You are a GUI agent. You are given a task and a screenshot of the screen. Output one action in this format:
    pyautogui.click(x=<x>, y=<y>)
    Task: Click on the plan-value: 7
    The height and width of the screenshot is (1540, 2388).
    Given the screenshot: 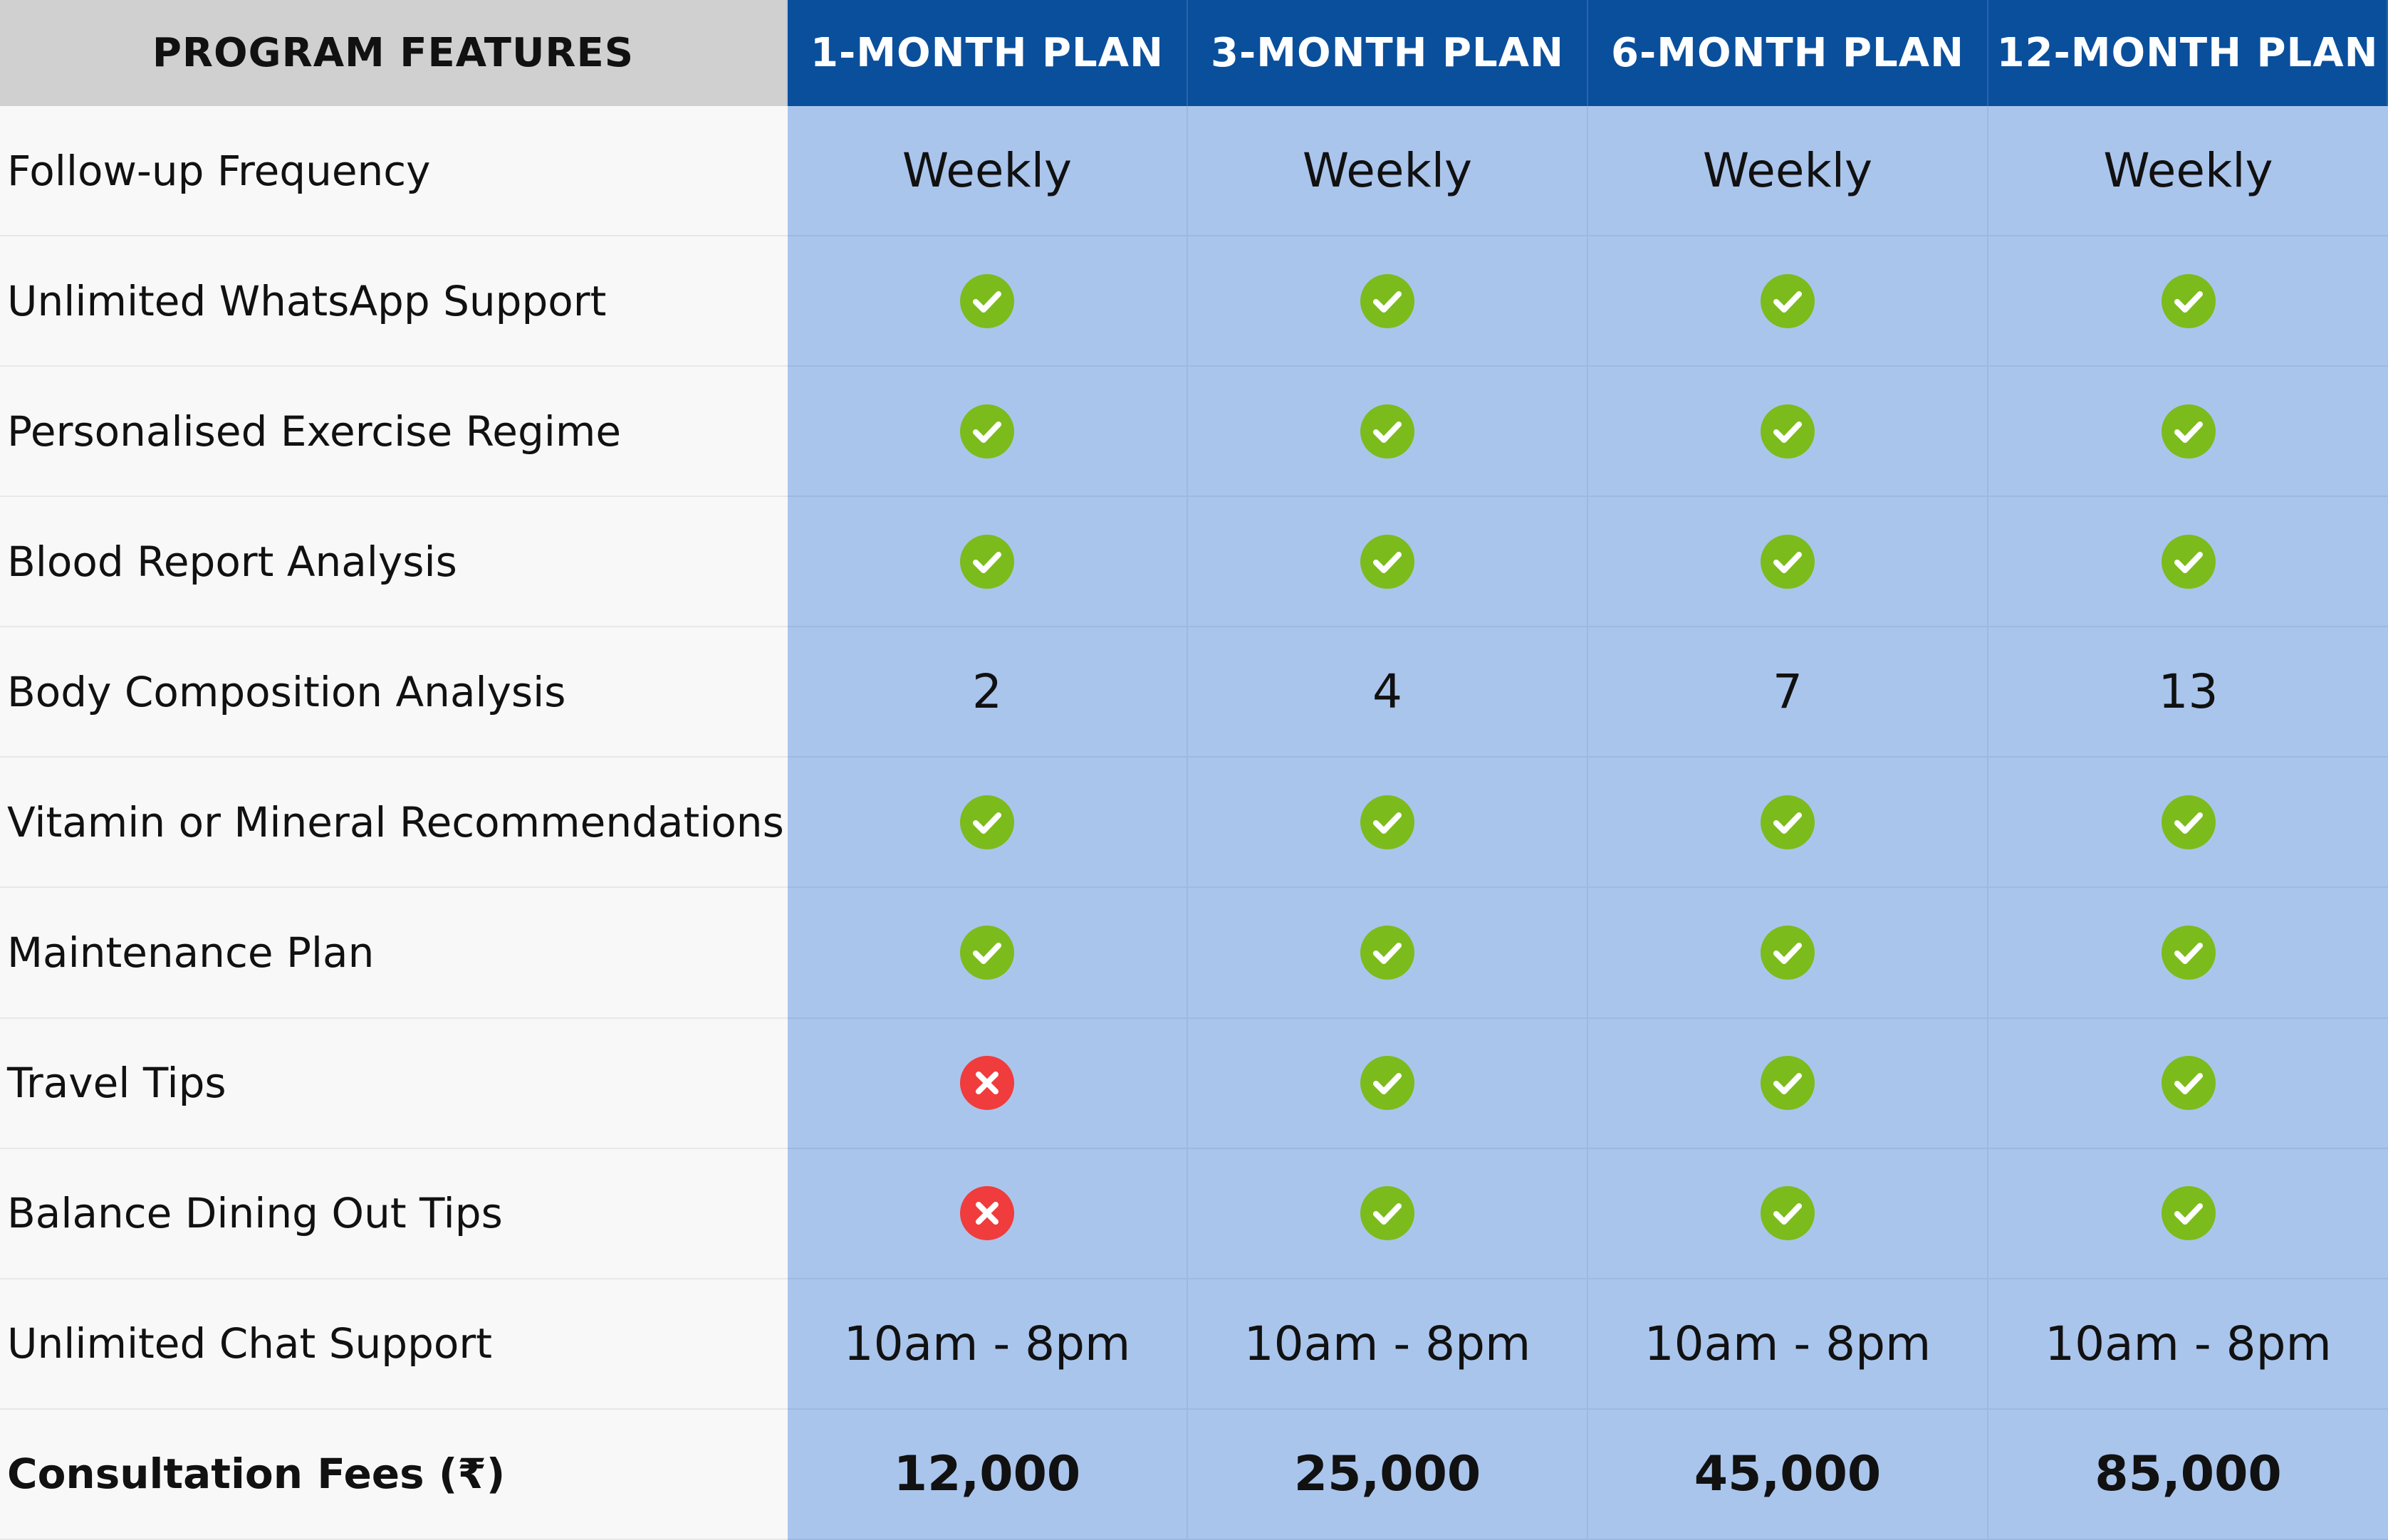 What is the action you would take?
    pyautogui.click(x=1788, y=692)
    